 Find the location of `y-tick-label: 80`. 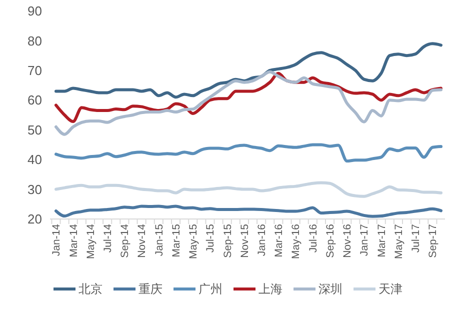

y-tick-label: 80 is located at coordinates (35, 40).